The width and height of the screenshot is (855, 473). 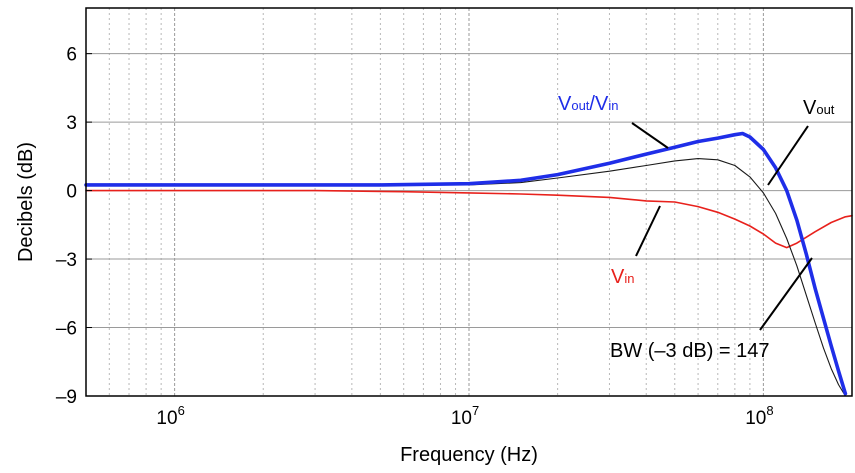 What do you see at coordinates (469, 455) in the screenshot?
I see `x-axis-title: Frequency (Hz)` at bounding box center [469, 455].